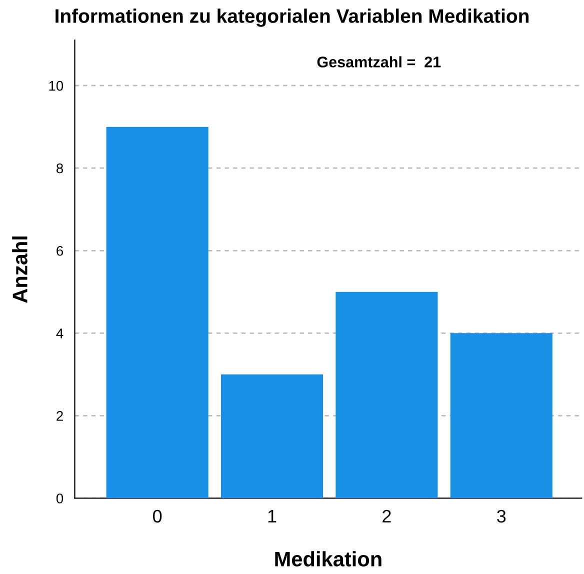 This screenshot has height=574, width=584. Describe the element at coordinates (272, 516) in the screenshot. I see `x-tick-label: 1` at that location.